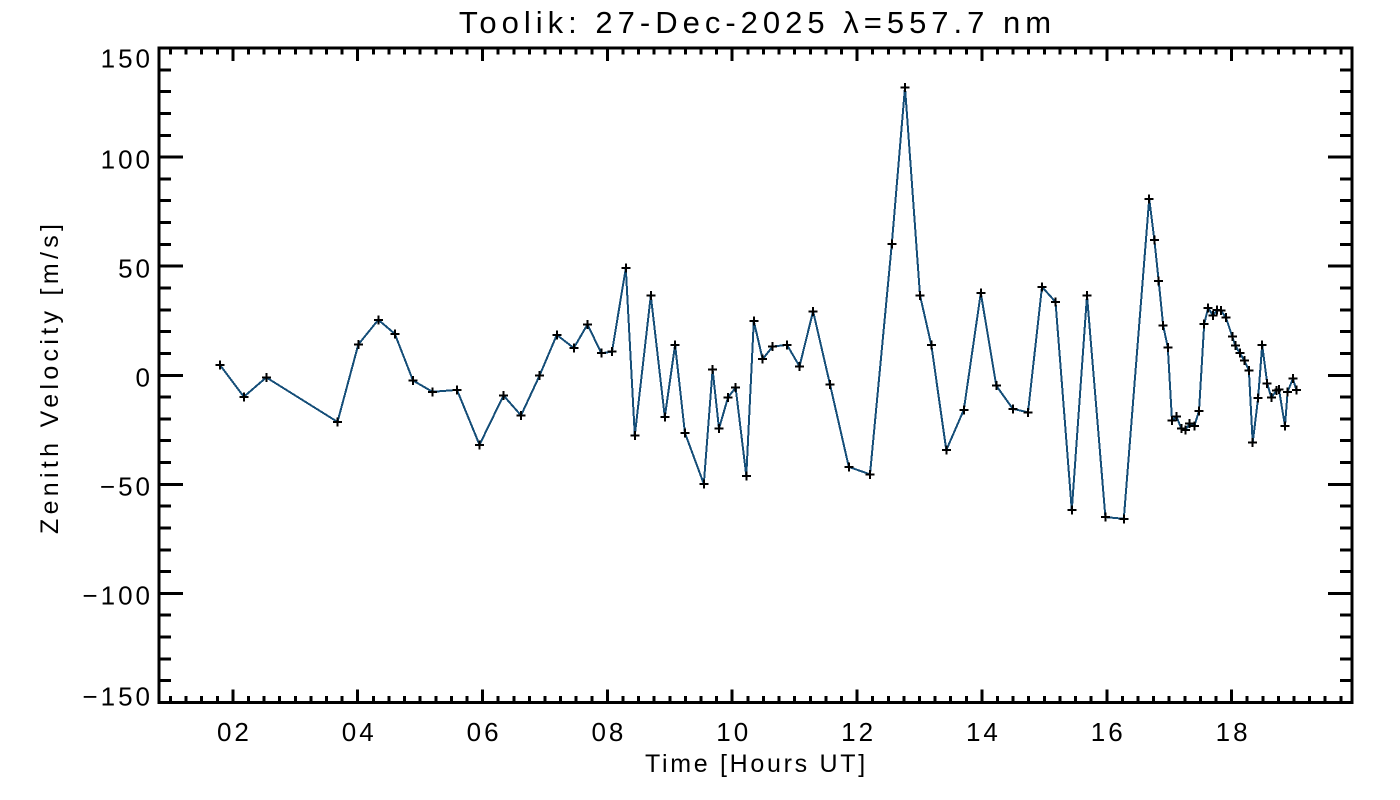 The height and width of the screenshot is (800, 1400). I want to click on x-tick-label: 04, so click(359, 732).